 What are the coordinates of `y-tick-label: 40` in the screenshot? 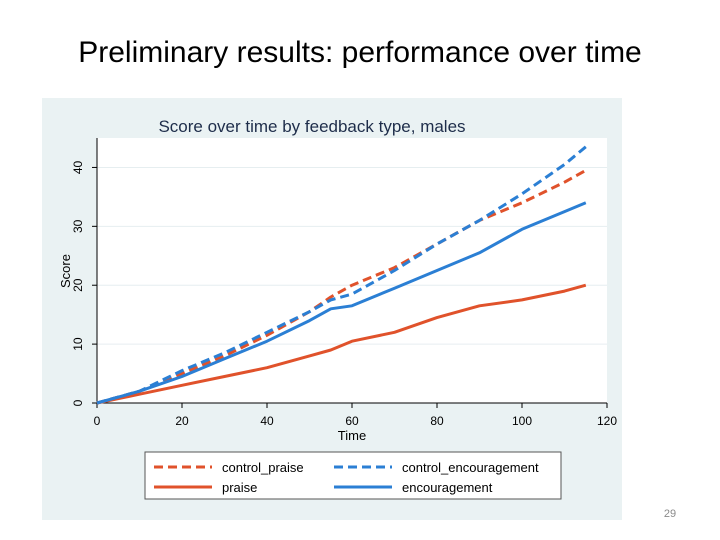 It's located at (78, 167).